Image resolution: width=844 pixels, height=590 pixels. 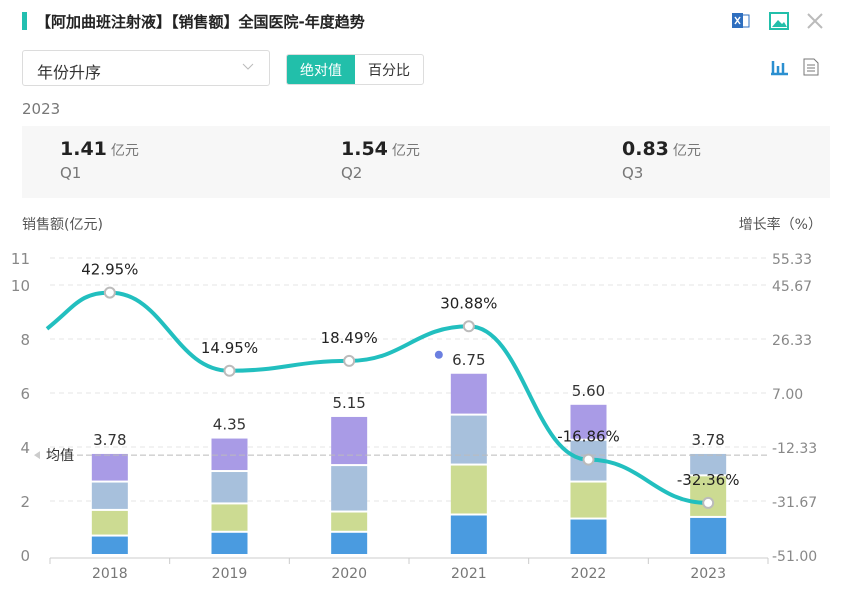 What do you see at coordinates (146, 68) in the screenshot?
I see `sort-select: 年份升序` at bounding box center [146, 68].